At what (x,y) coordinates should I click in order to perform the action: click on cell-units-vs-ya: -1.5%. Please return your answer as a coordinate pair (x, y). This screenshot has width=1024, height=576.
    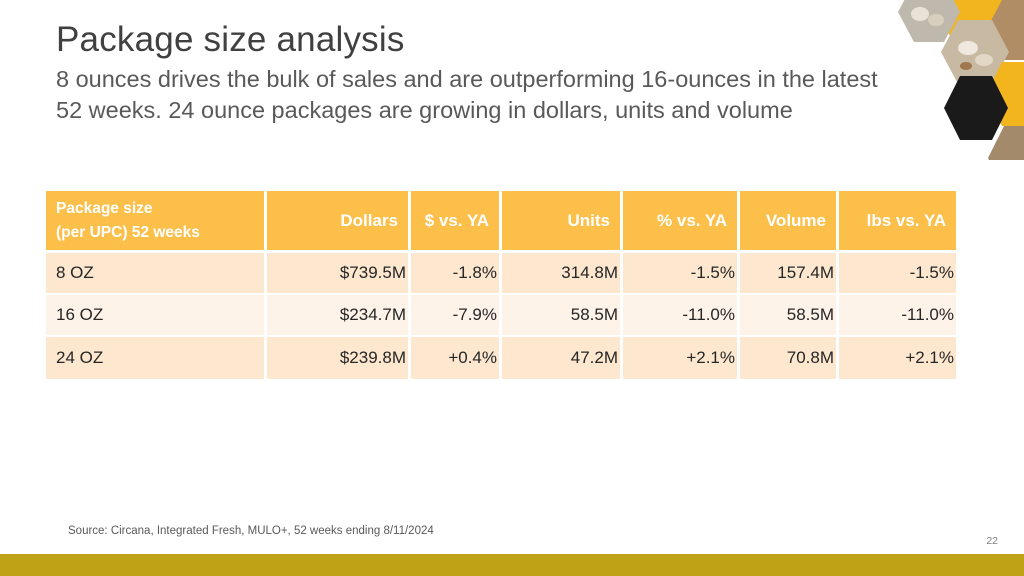
    Looking at the image, I should click on (681, 274).